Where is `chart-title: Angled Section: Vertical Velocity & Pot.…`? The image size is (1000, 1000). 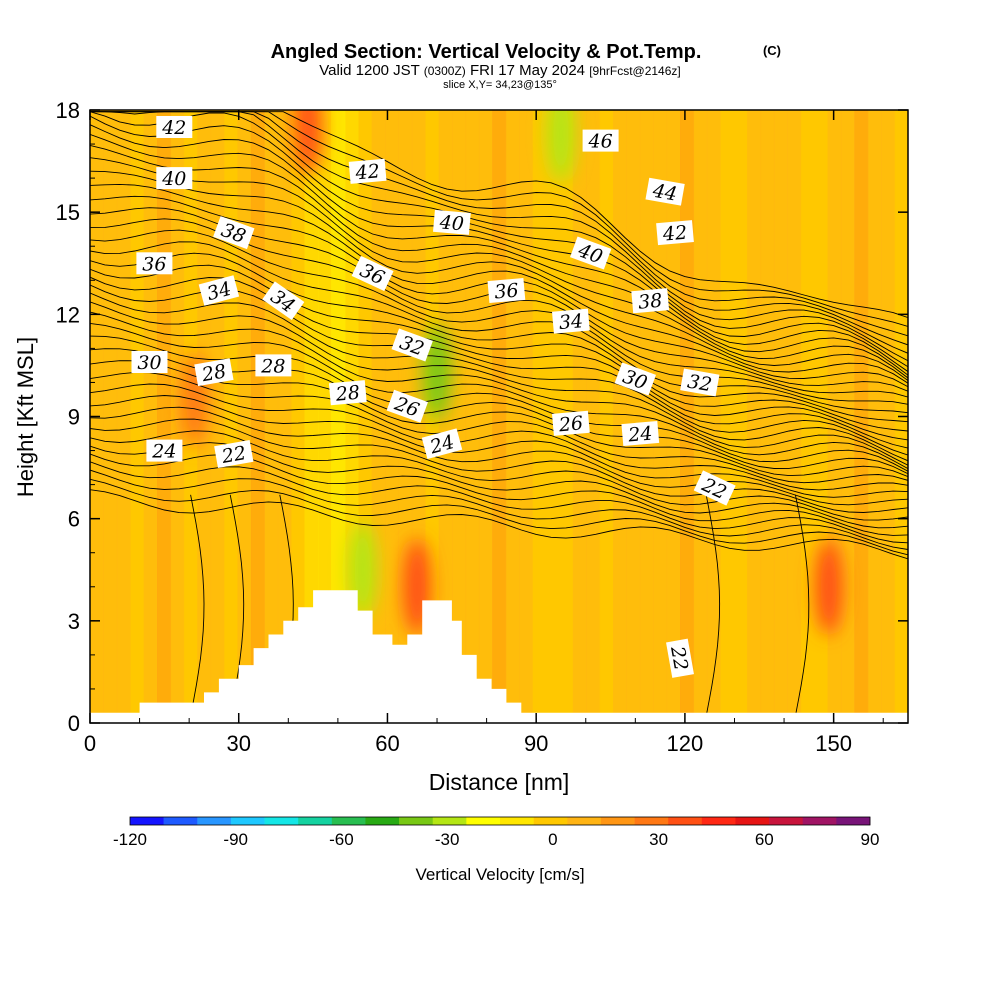 chart-title: Angled Section: Vertical Velocity & Pot.… is located at coordinates (486, 52).